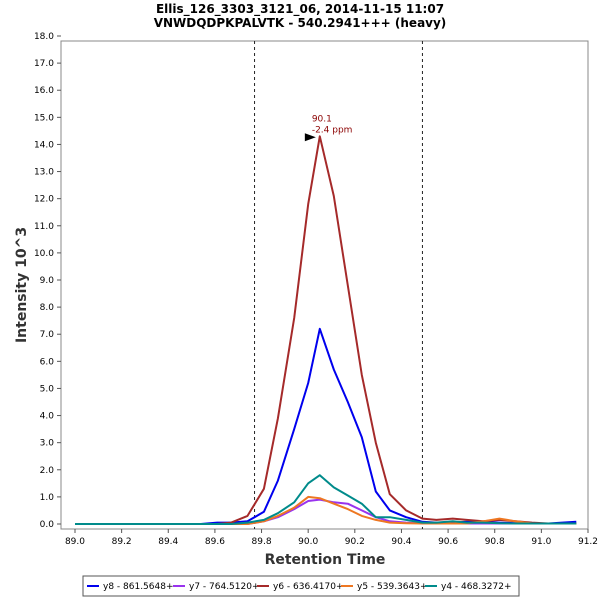 This screenshot has width=600, height=600. I want to click on legend-box, so click(301, 586).